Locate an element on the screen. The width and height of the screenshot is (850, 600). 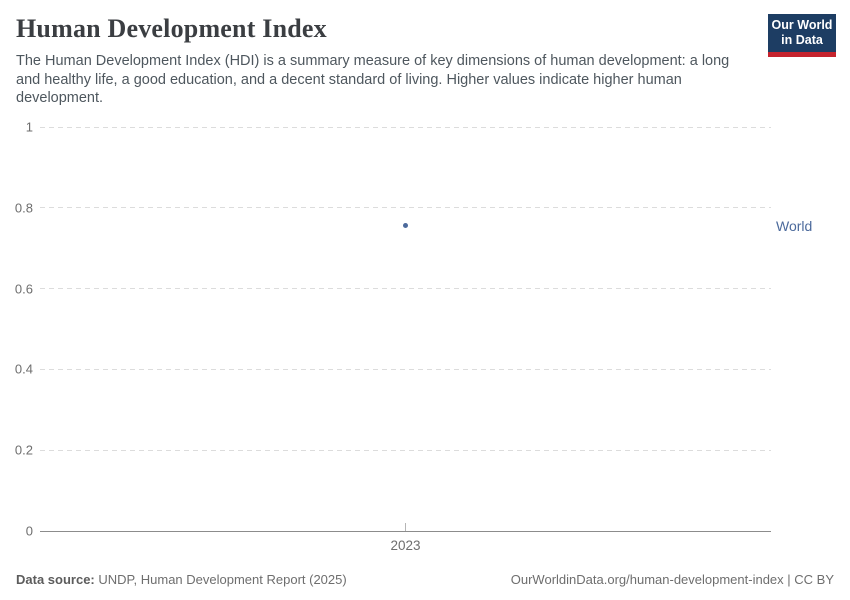
owid-logo-box: Our World in Data is located at coordinates (802, 33).